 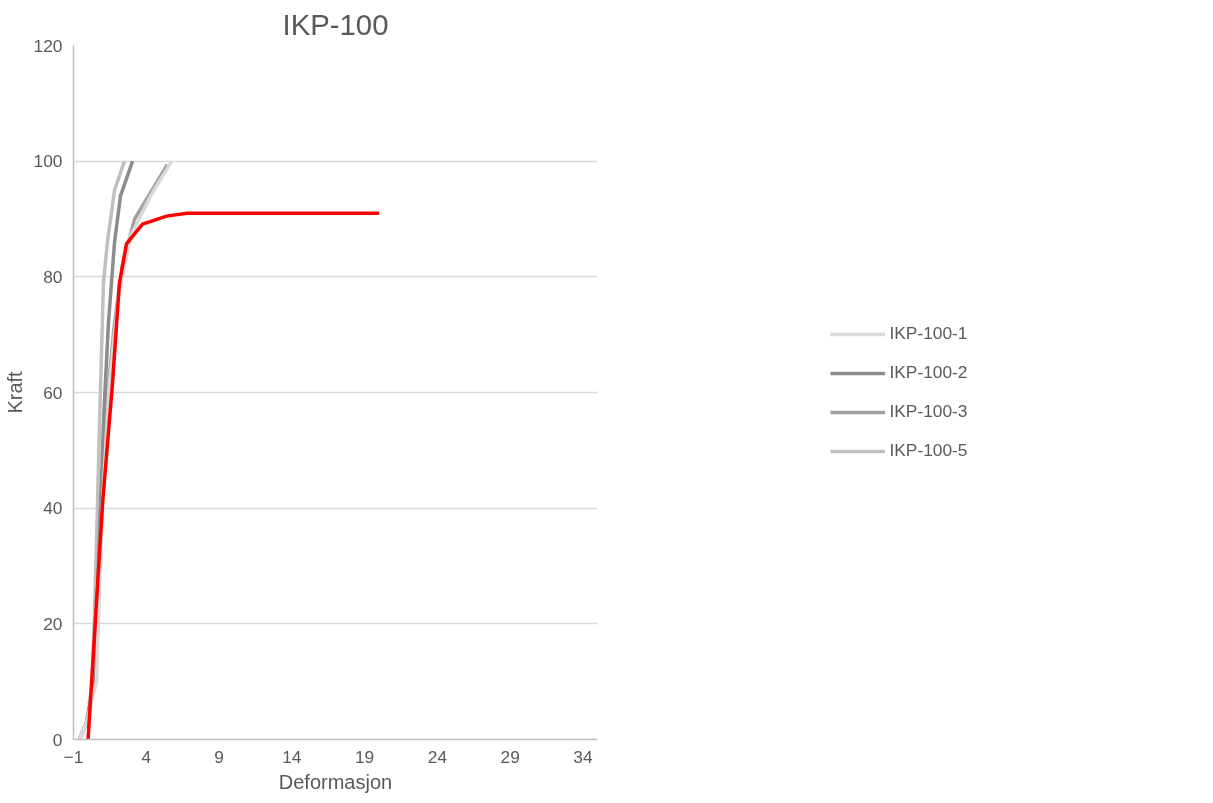 I want to click on x-tick-label: 24, so click(x=437, y=756).